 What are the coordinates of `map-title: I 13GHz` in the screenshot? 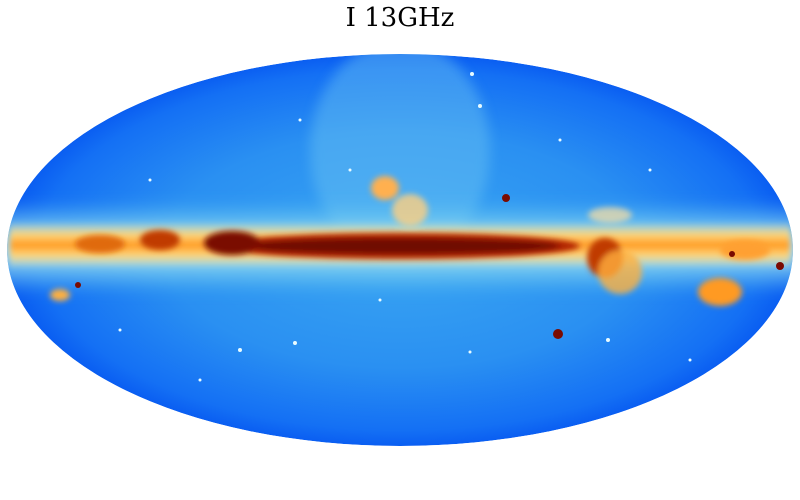 It's located at (400, 18).